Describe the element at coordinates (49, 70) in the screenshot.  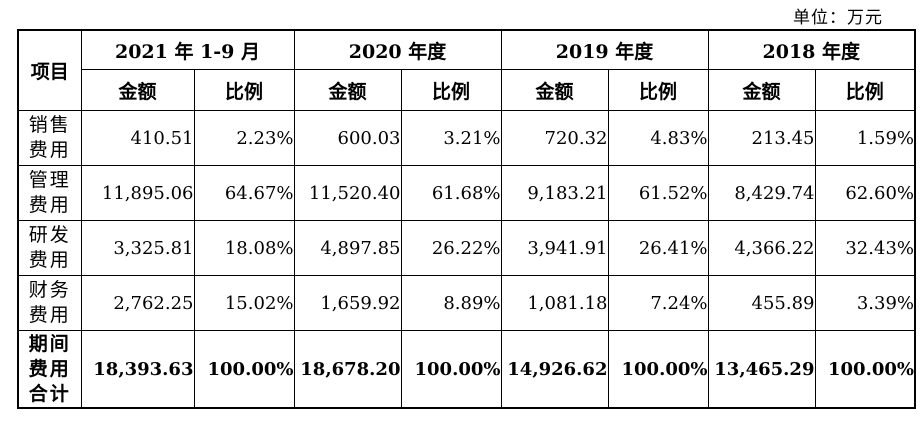
I see `item-header: 项目` at that location.